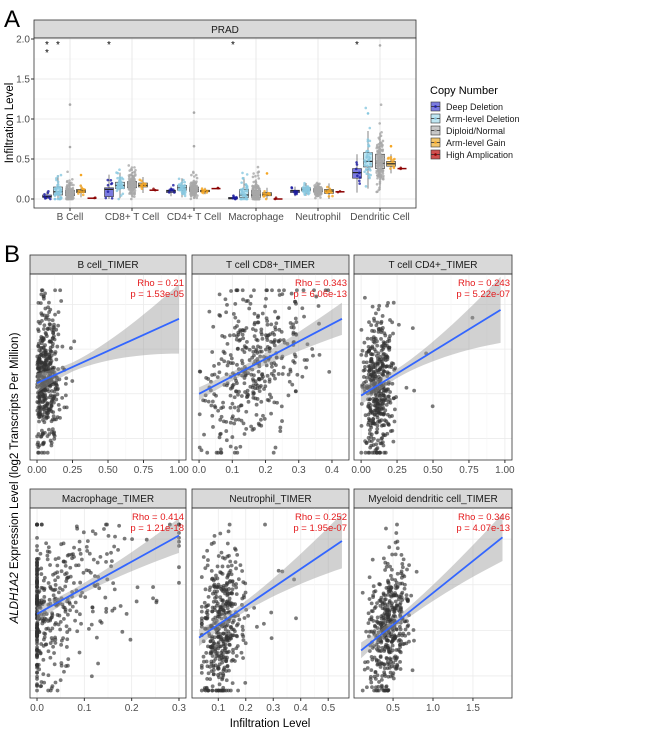  I want to click on panel-label-a: A, so click(12, 19).